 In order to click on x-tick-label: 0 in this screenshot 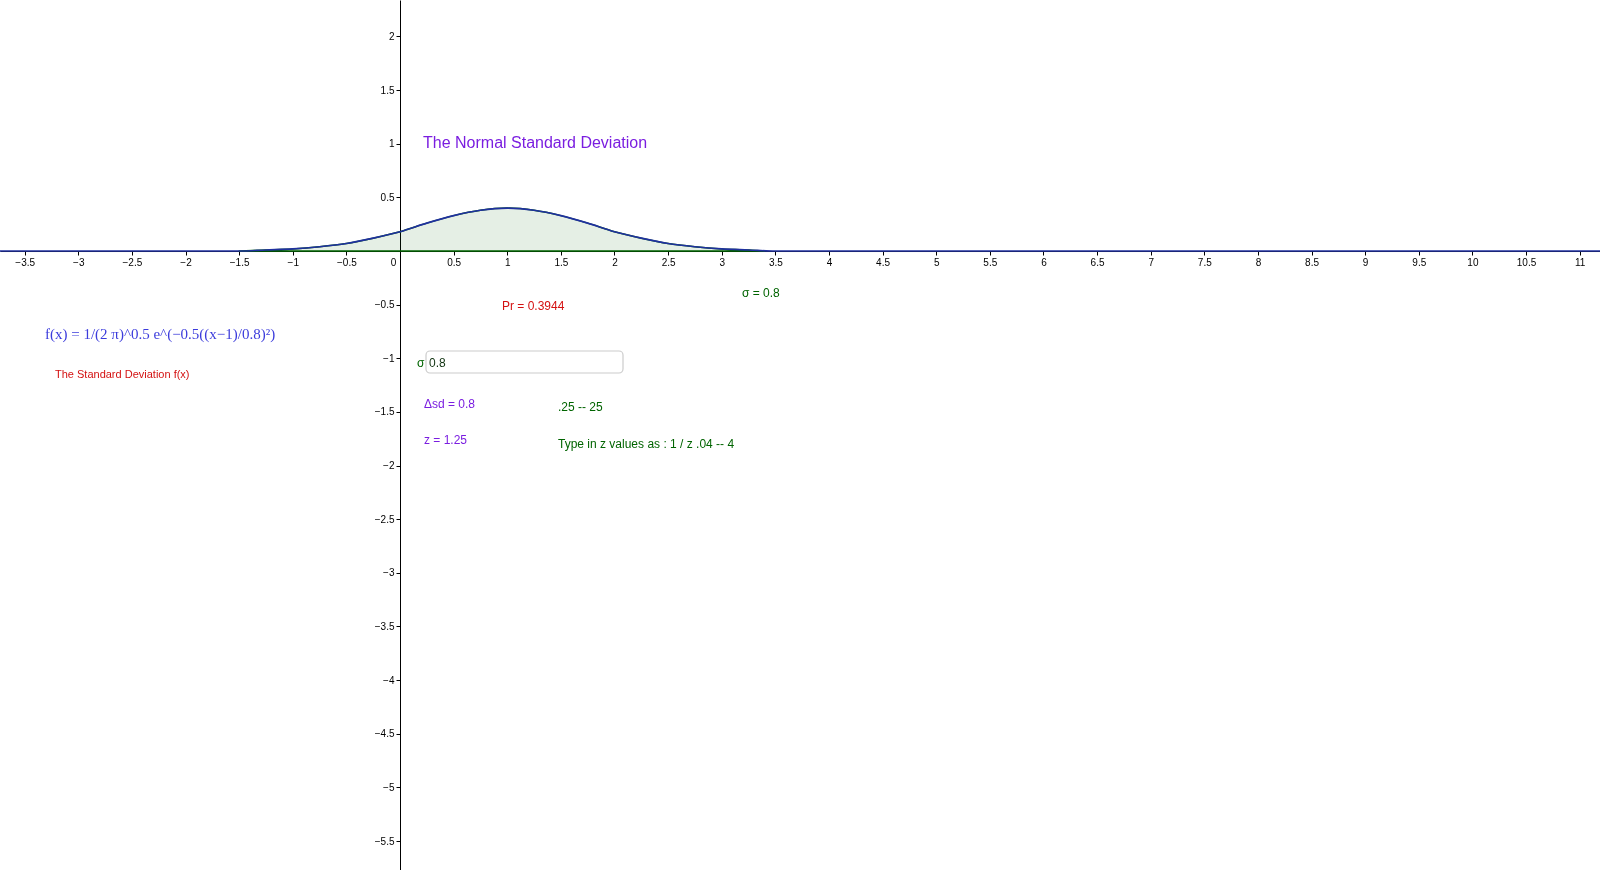, I will do `click(393, 262)`.